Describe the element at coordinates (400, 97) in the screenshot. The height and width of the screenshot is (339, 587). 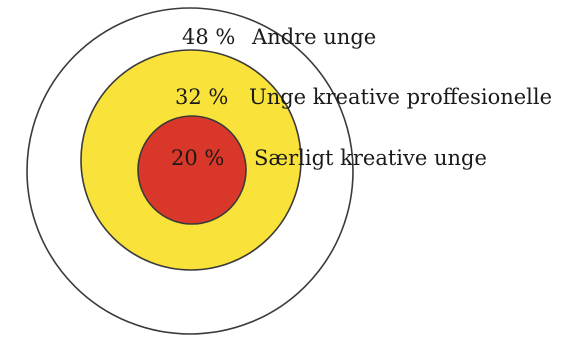
I see `middle-ring-label: Unge kreative proffesionelle` at that location.